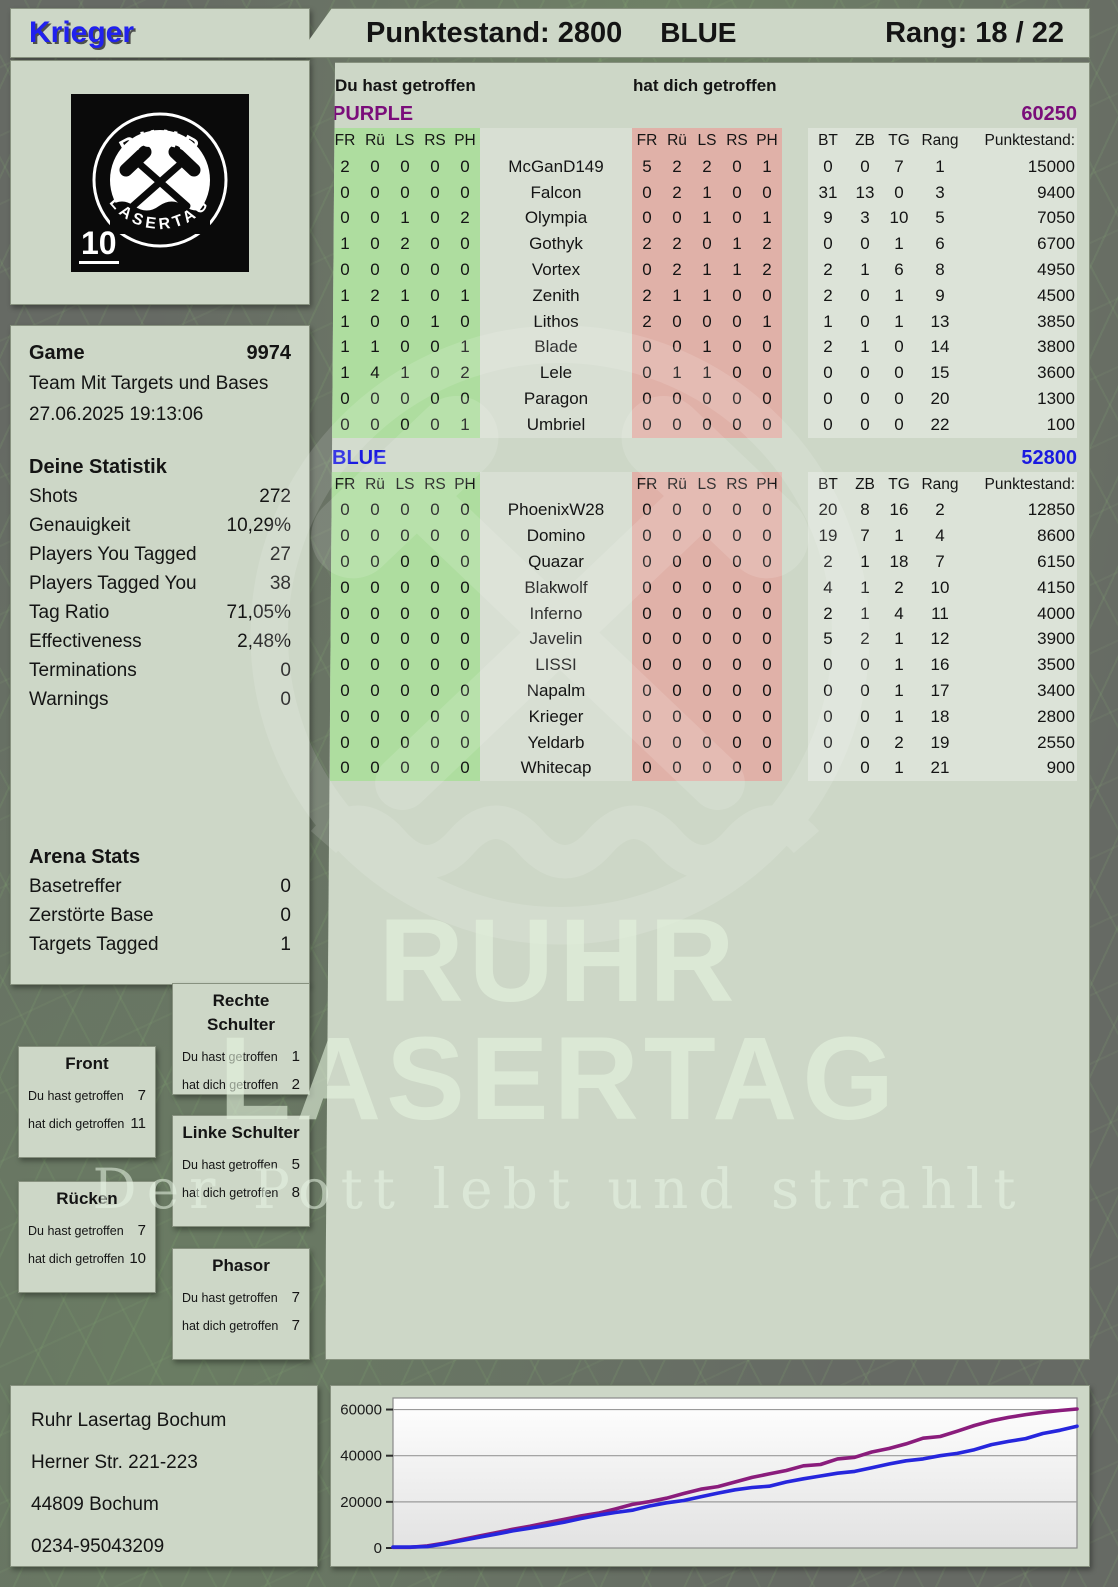 The image size is (1118, 1587). Describe the element at coordinates (556, 587) in the screenshot. I see `player-name-cell: Blakwolf` at that location.